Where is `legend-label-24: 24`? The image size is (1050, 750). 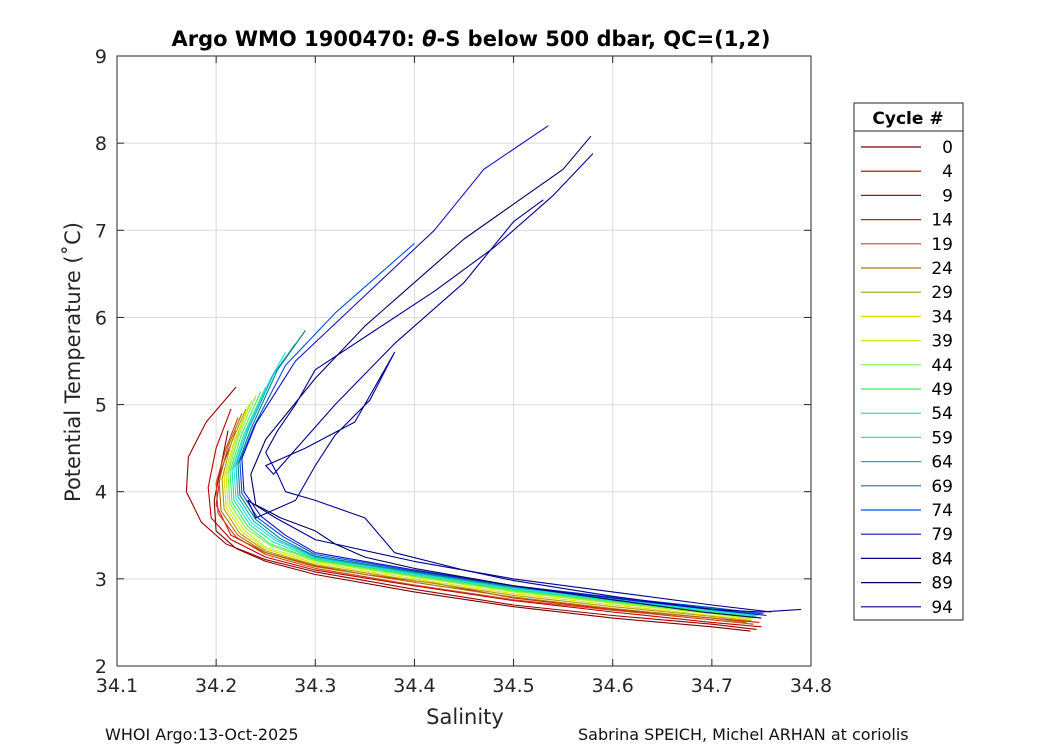 legend-label-24: 24 is located at coordinates (942, 269).